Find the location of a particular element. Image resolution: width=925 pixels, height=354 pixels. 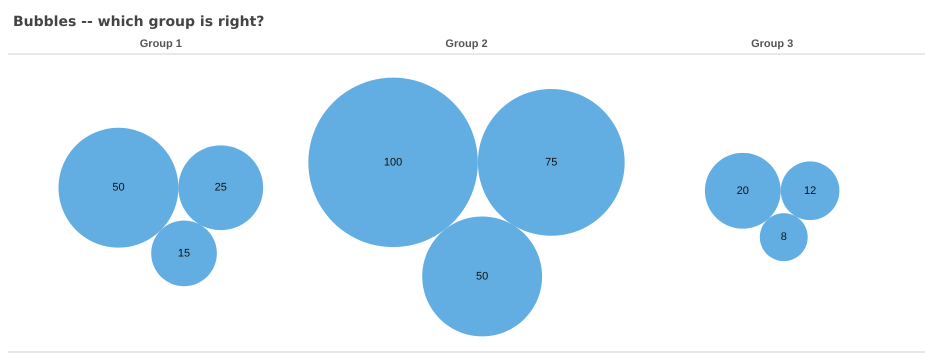

data-label: 12 is located at coordinates (810, 190).